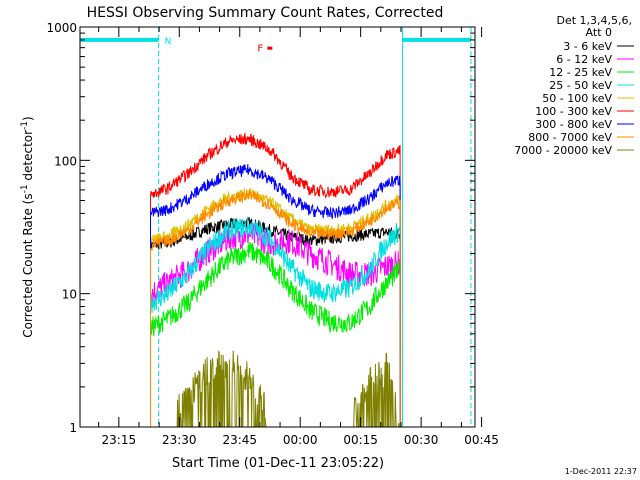  I want to click on x-tick-label: 00:15, so click(360, 440).